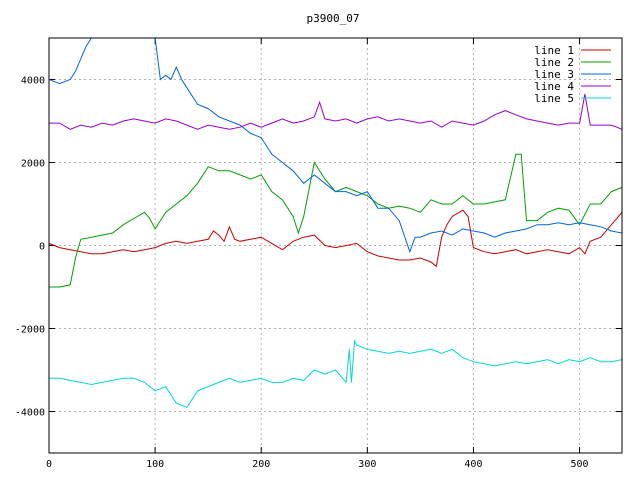  What do you see at coordinates (155, 464) in the screenshot?
I see `x-tick-label: 100` at bounding box center [155, 464].